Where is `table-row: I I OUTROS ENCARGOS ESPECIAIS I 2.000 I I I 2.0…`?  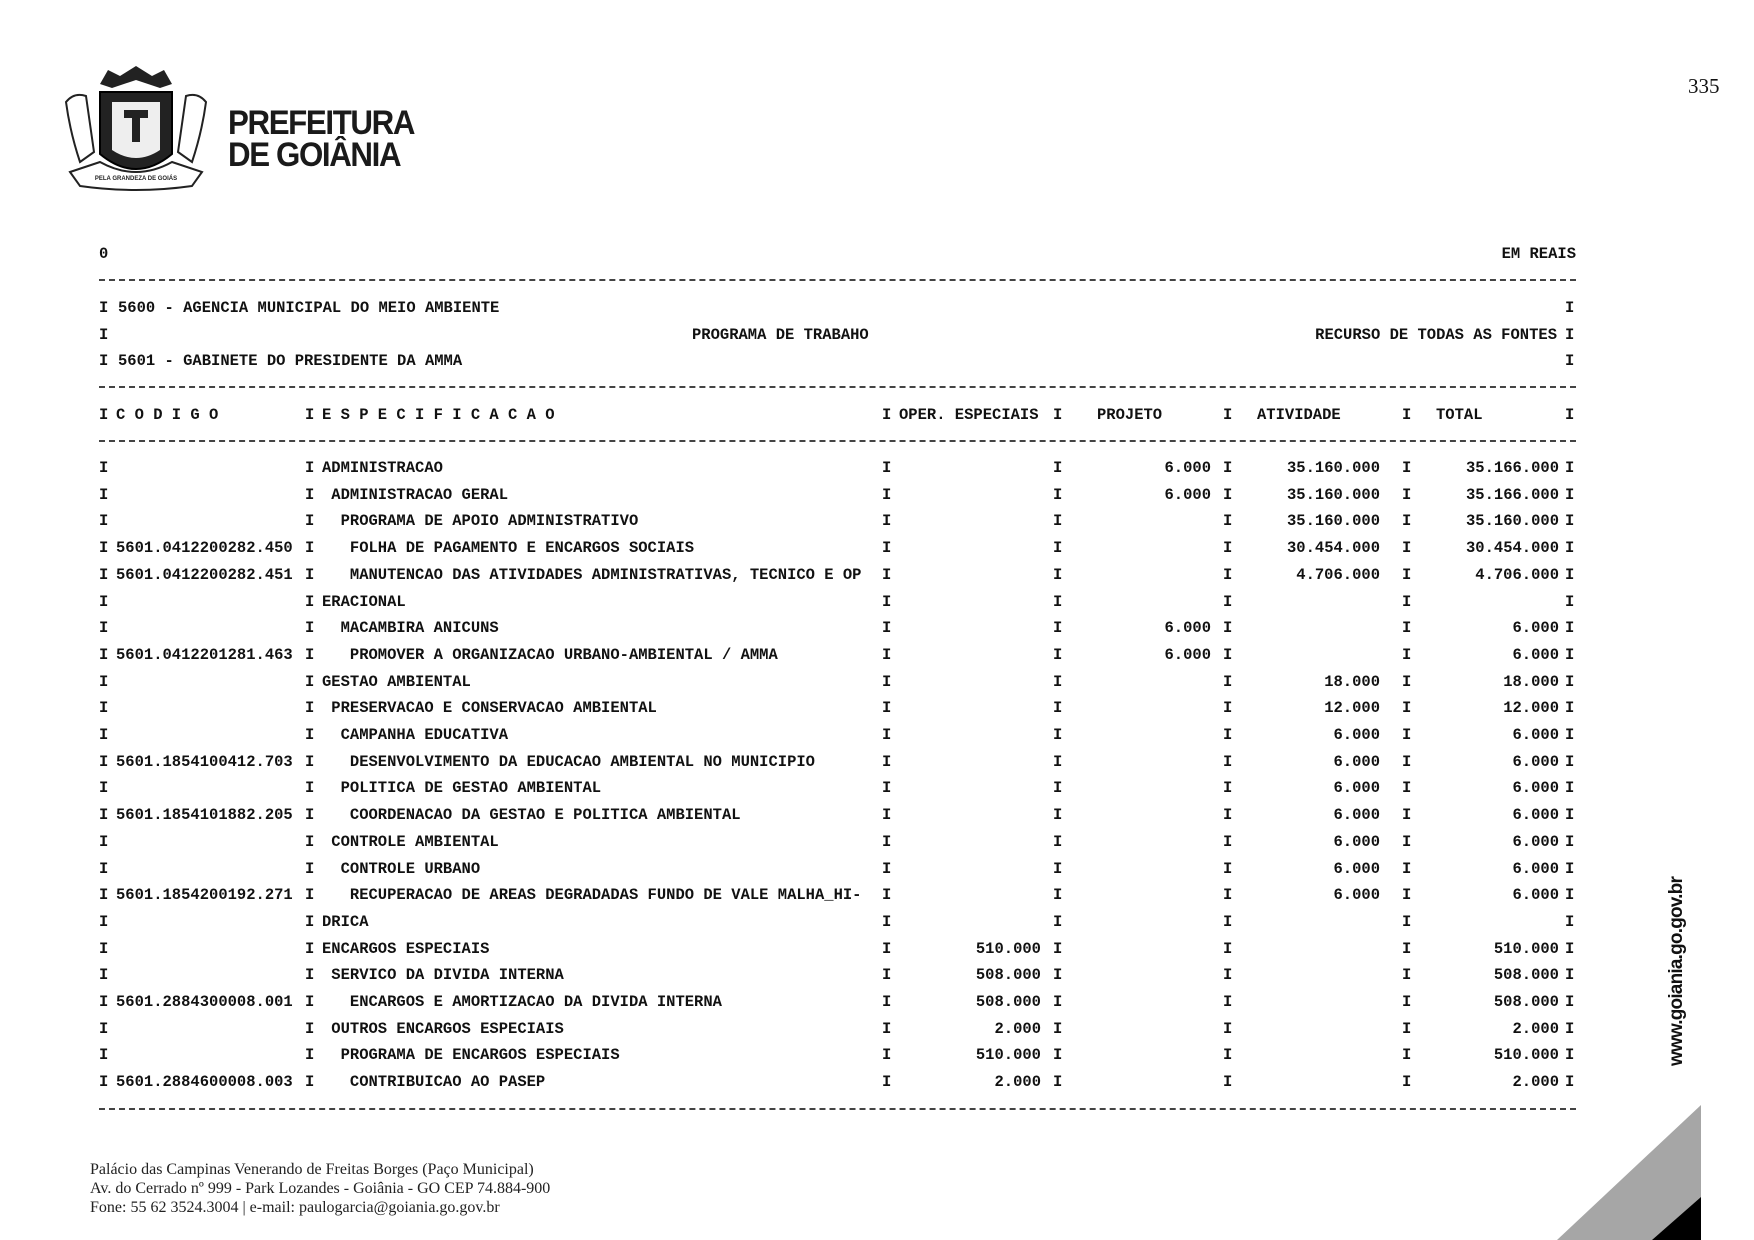 table-row: I I OUTROS ENCARGOS ESPECIAIS I 2.000 I I I 2.0… is located at coordinates (877, 1029).